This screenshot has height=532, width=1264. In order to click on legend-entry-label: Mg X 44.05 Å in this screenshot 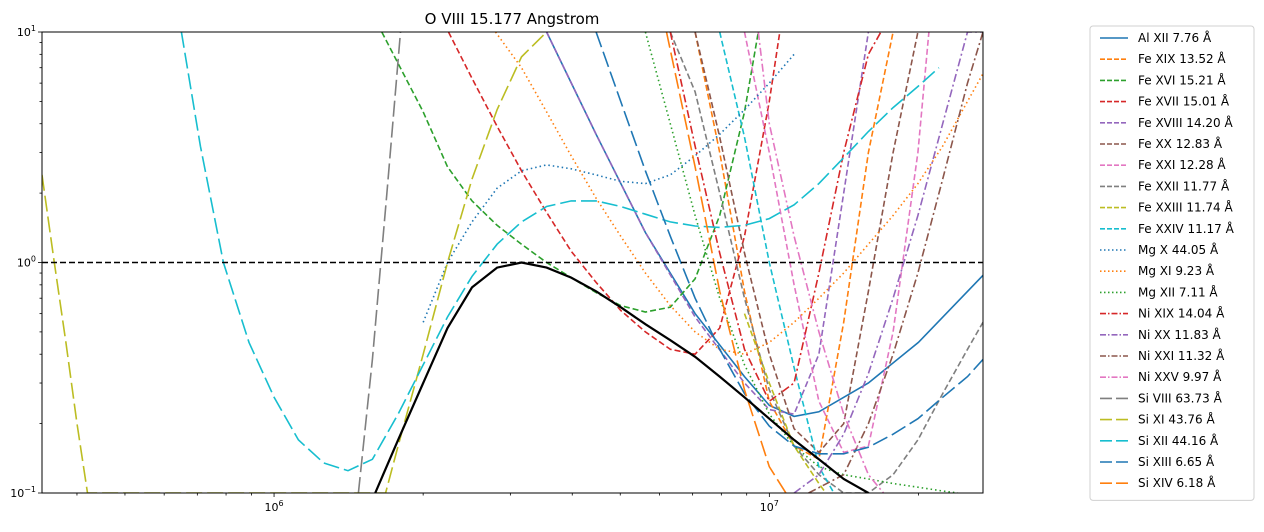, I will do `click(1178, 249)`.